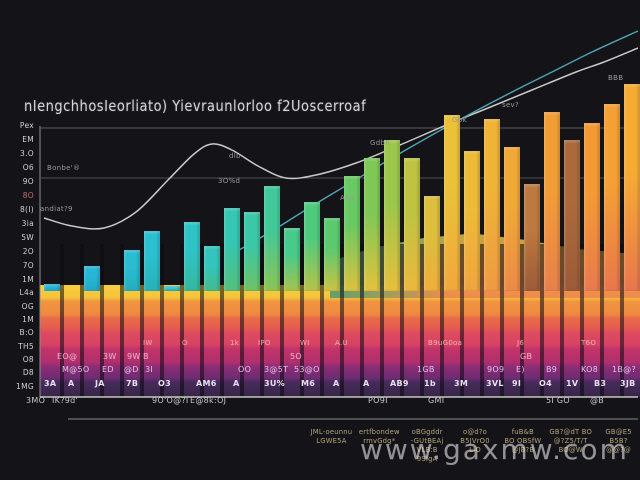  What do you see at coordinates (427, 441) in the screenshot?
I see `footer-text-line: -GUtBEAj` at bounding box center [427, 441].